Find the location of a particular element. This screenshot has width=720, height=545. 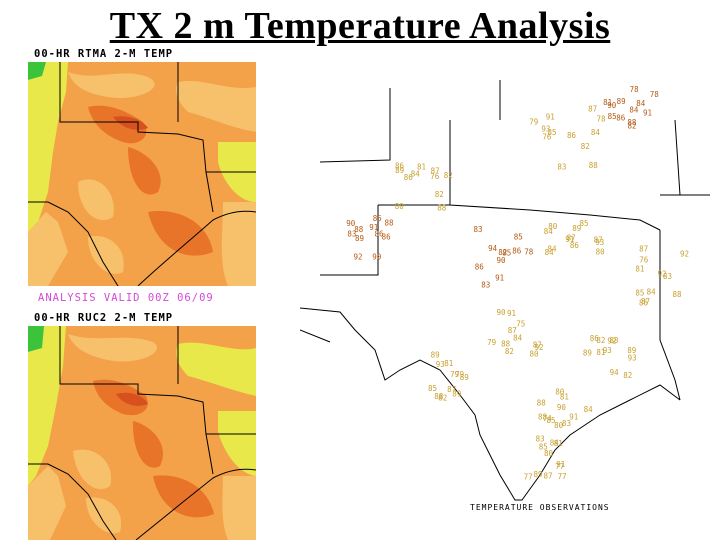

temperature-observation: 75 is located at coordinates (520, 324).